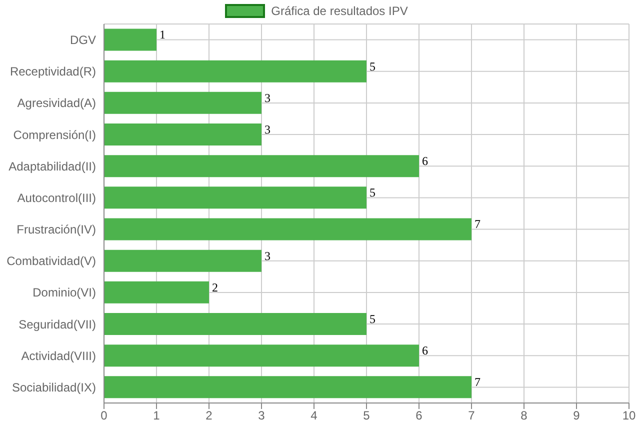 Image resolution: width=639 pixels, height=431 pixels. What do you see at coordinates (56, 229) in the screenshot?
I see `y-tick-label: Frustración(IV)` at bounding box center [56, 229].